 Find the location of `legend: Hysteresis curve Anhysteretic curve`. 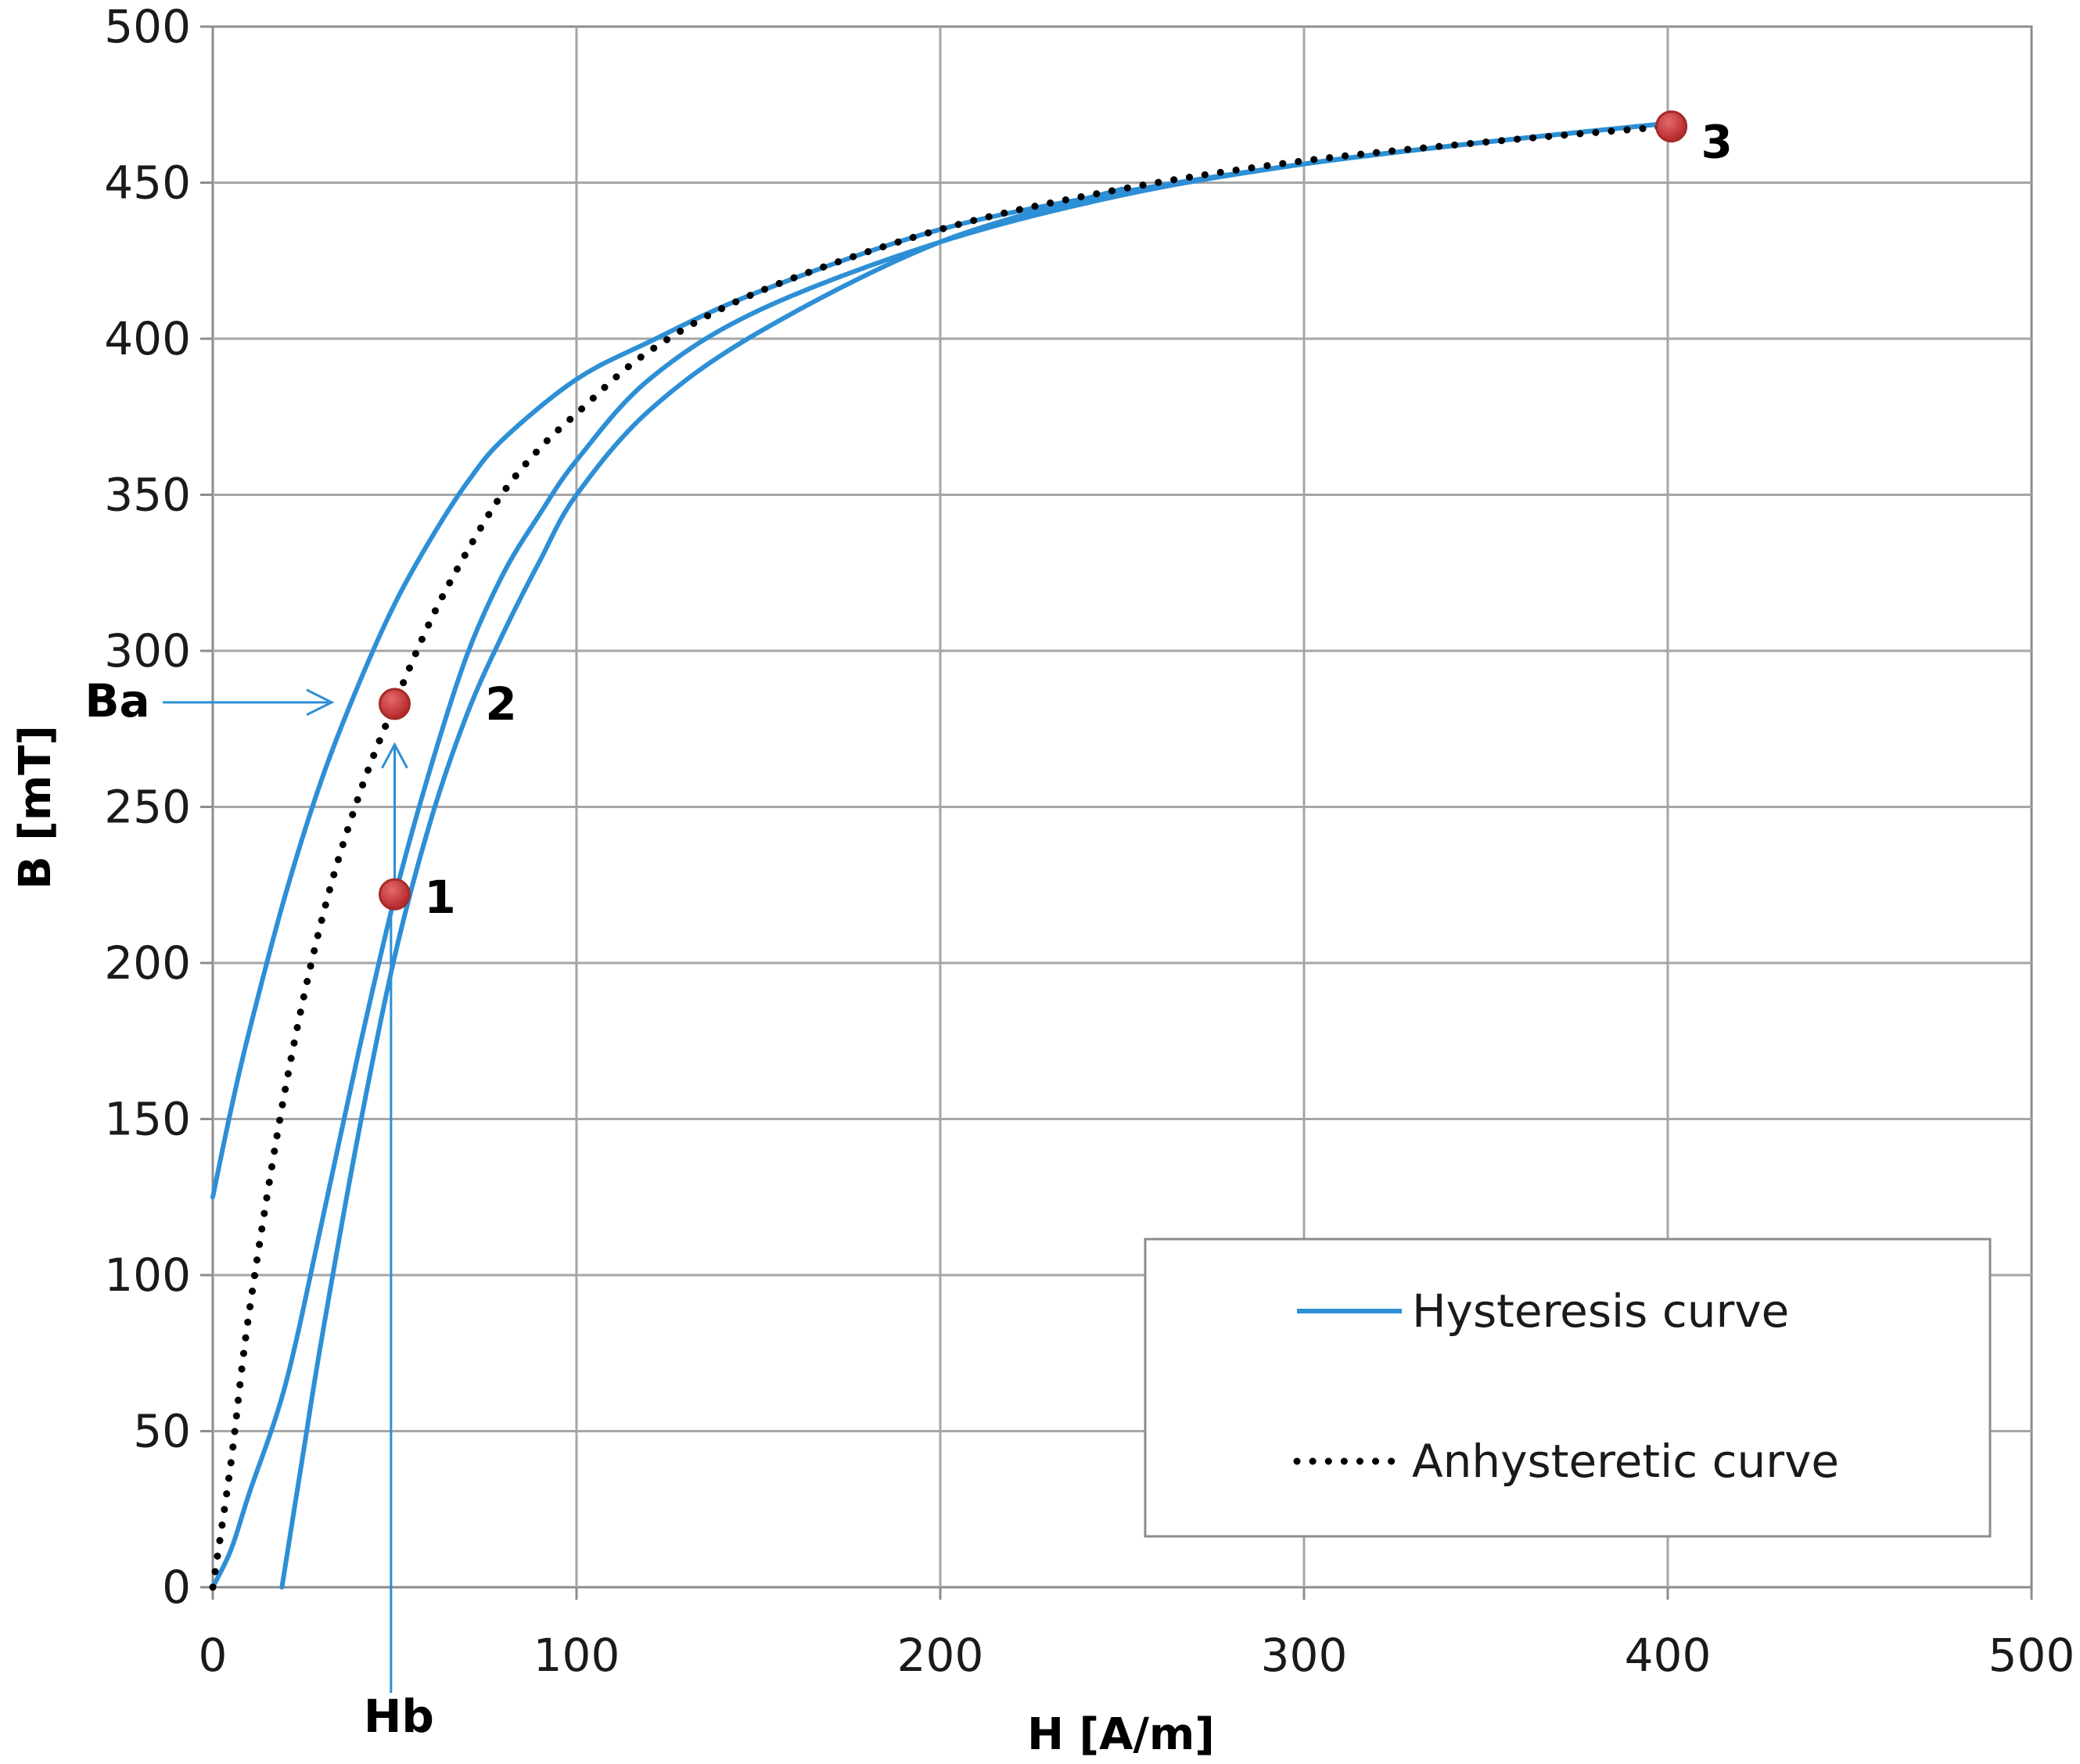

legend: Hysteresis curve Anhysteretic curve is located at coordinates (1568, 1388).